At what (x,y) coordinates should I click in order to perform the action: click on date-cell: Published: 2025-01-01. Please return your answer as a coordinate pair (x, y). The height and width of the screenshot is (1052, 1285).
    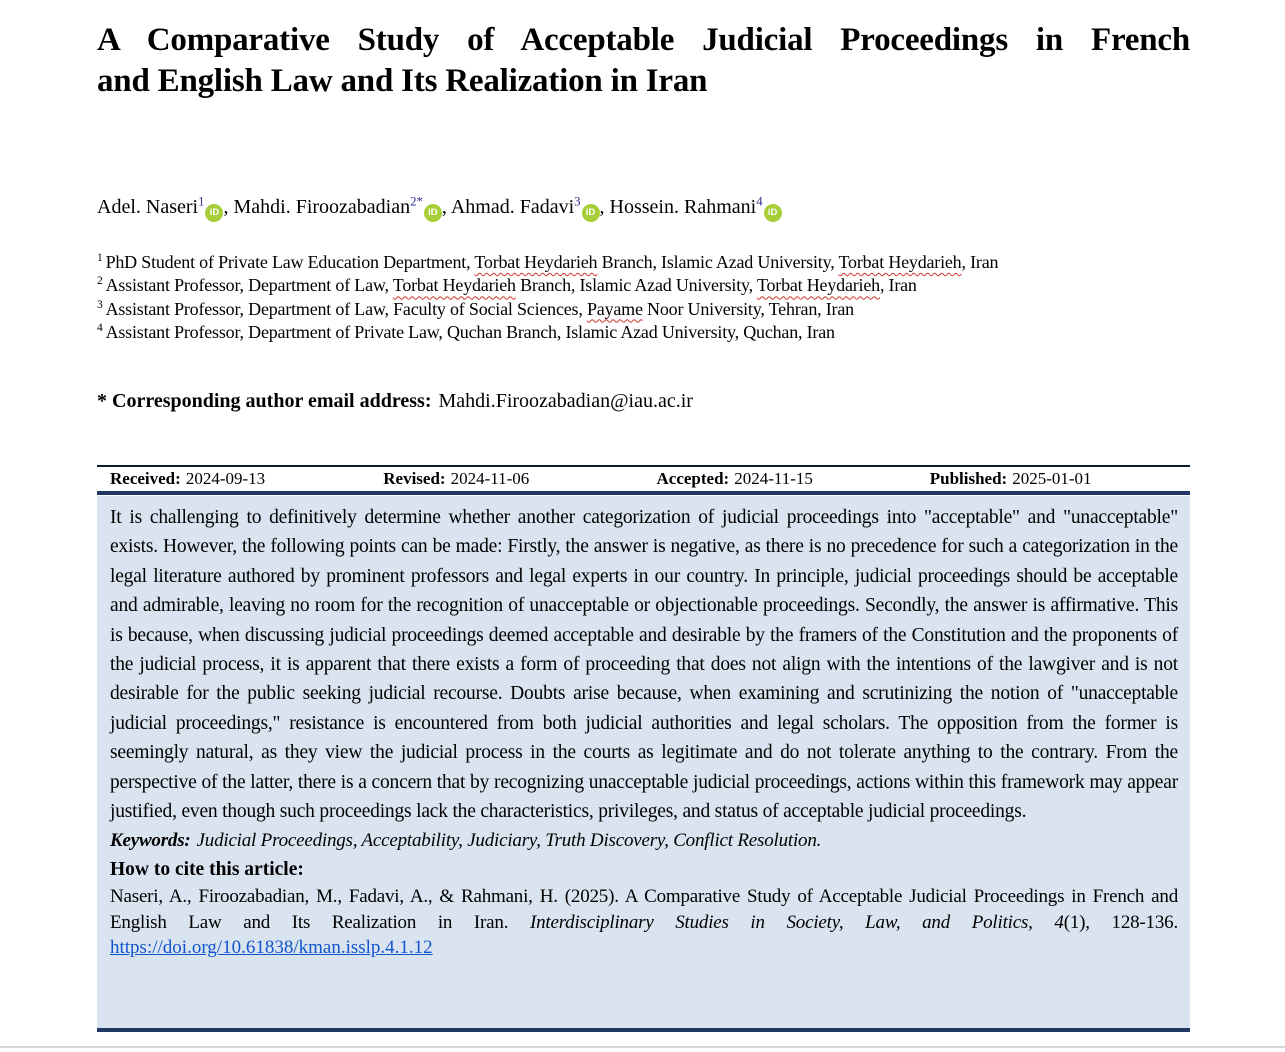
    Looking at the image, I should click on (1053, 479).